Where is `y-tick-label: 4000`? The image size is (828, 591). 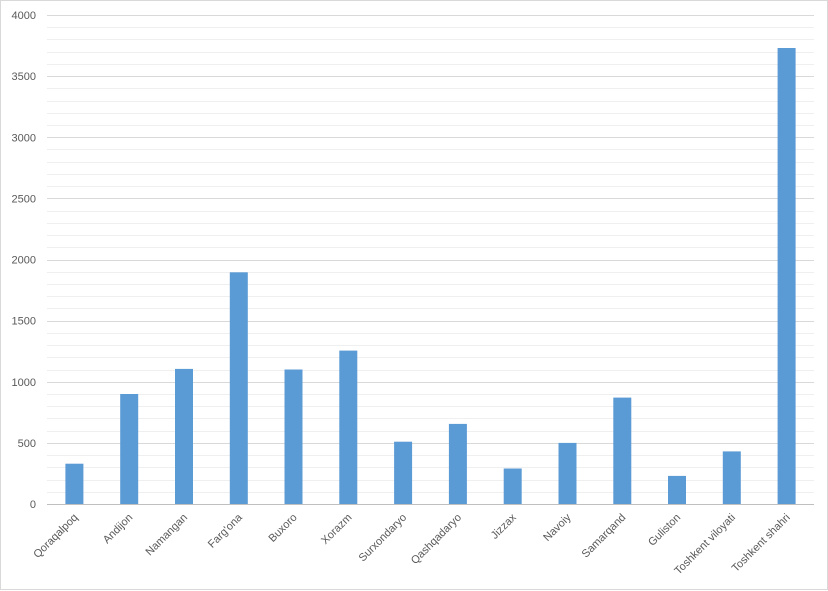 y-tick-label: 4000 is located at coordinates (24, 16).